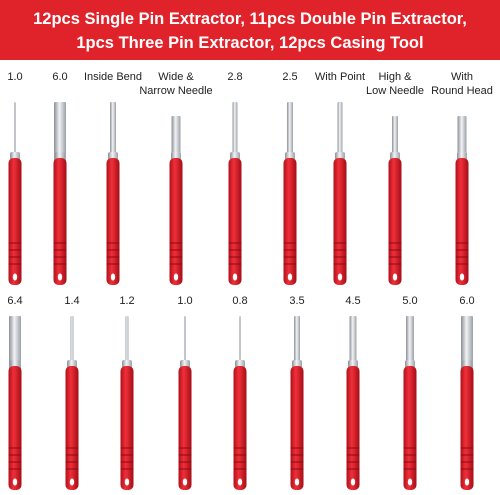 The width and height of the screenshot is (500, 495). Describe the element at coordinates (395, 91) in the screenshot. I see `tool-label: Low Needle` at that location.